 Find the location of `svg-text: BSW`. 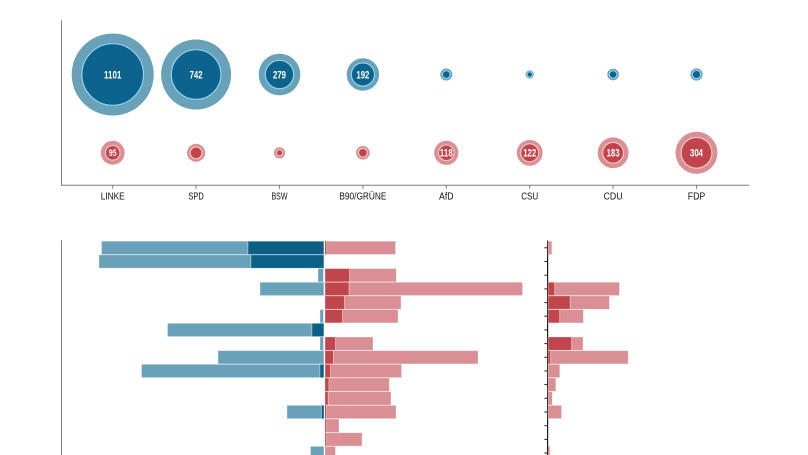

svg-text: BSW is located at coordinates (280, 197).